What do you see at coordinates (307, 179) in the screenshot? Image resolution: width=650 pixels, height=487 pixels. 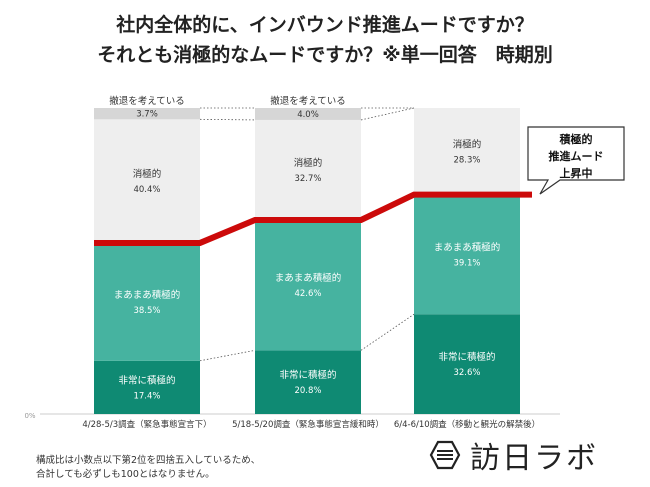 I see `data-label-3-2: 32.7%` at bounding box center [307, 179].